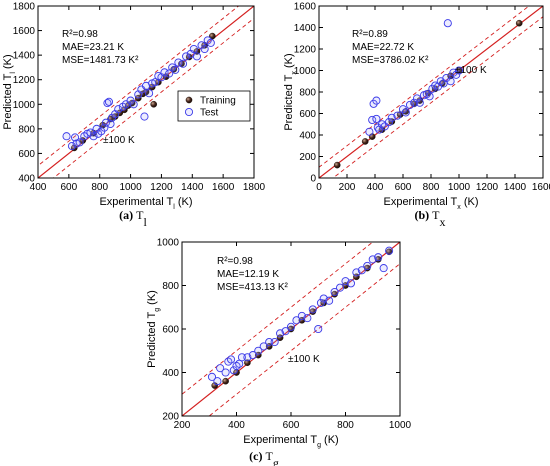 This screenshot has width=550, height=466. Describe the element at coordinates (264, 457) in the screenshot. I see `caption-c: (c) Tg` at that location.